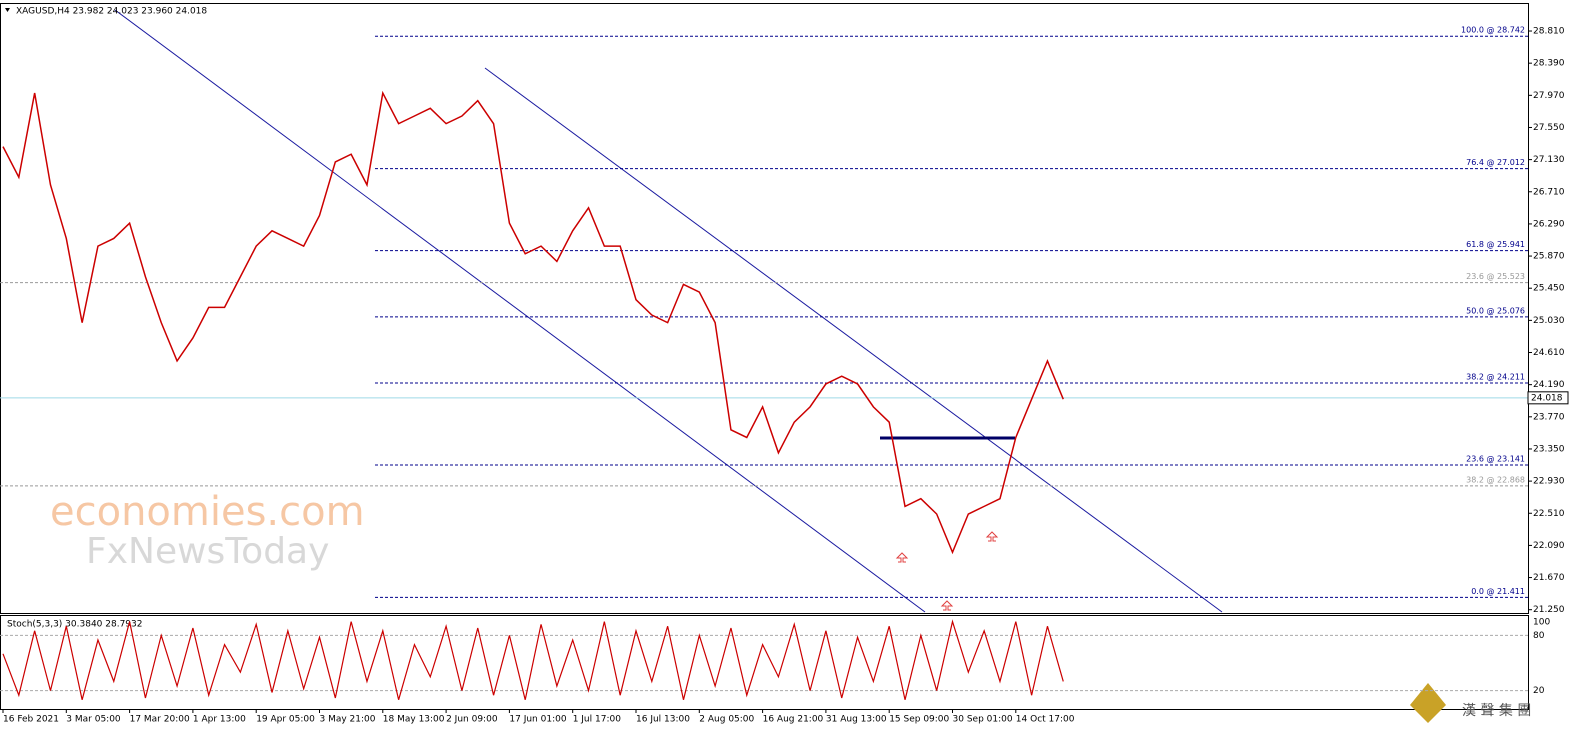 This screenshot has width=1596, height=743. Describe the element at coordinates (537, 720) in the screenshot. I see `x-tick-label: 17 Jun 01:00` at that location.